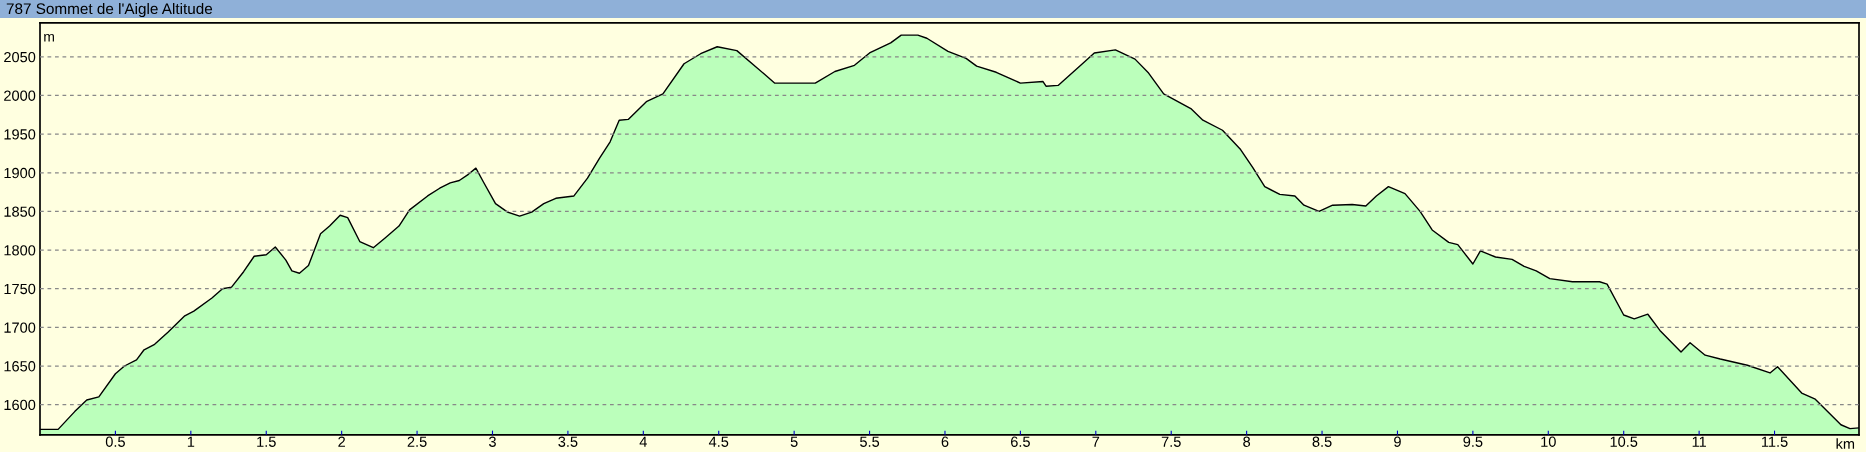 The width and height of the screenshot is (1866, 452). Describe the element at coordinates (870, 441) in the screenshot. I see `x-tick-label: 5.5` at that location.